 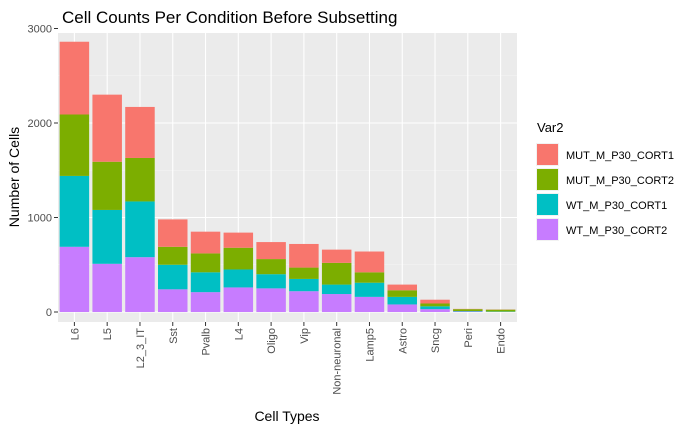 I want to click on legend-label: MUT_M_P30_CORT1, so click(x=620, y=156).